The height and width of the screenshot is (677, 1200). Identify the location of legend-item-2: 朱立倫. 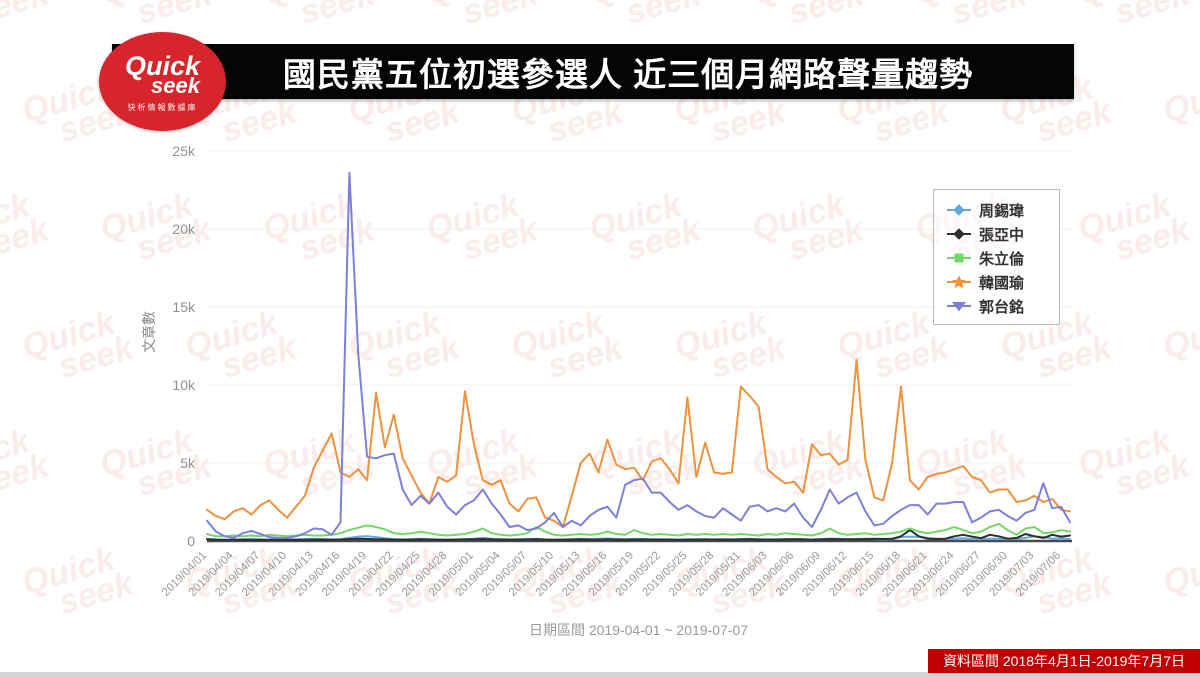
(997, 258).